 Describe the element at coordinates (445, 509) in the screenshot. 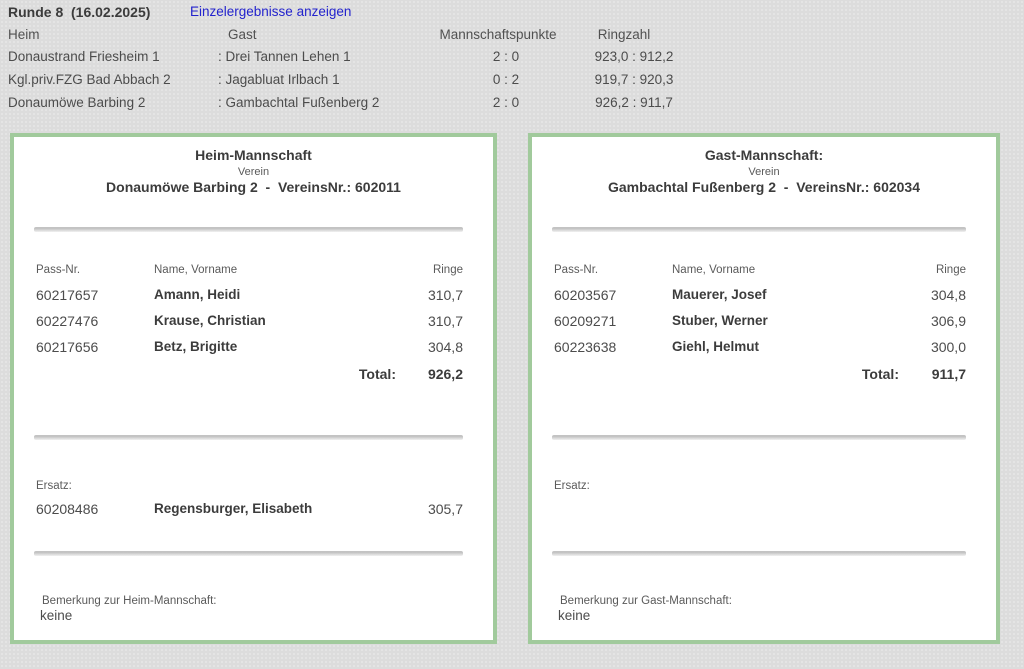

I see `substitute-rings: 305,7` at that location.